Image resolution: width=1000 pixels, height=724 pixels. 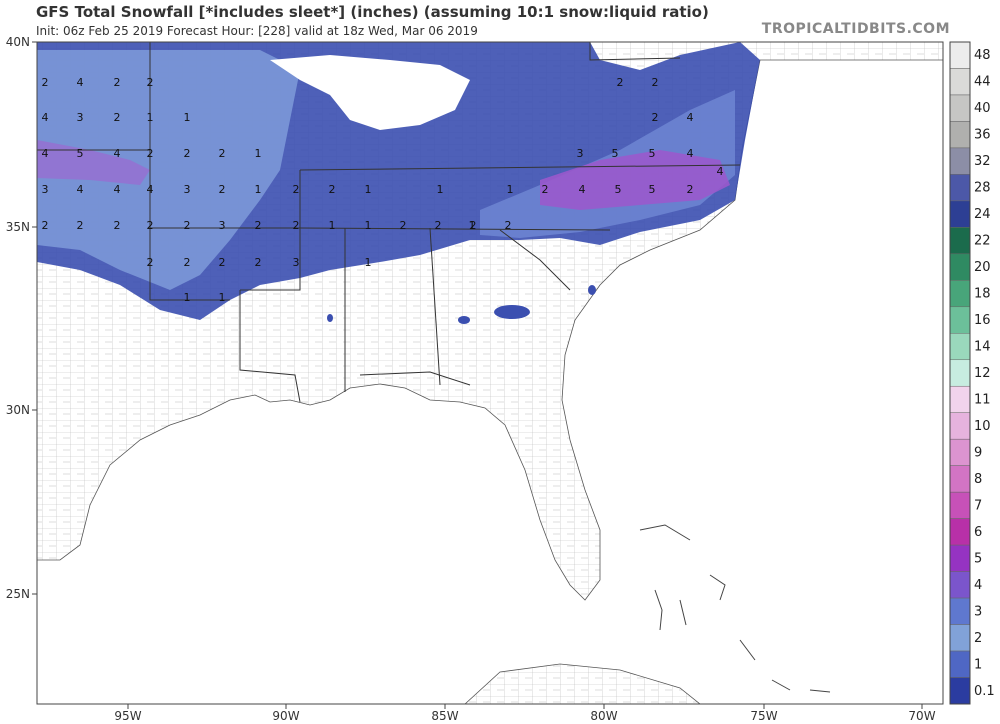 What do you see at coordinates (921, 716) in the screenshot?
I see `lon-label: 70W` at bounding box center [921, 716].